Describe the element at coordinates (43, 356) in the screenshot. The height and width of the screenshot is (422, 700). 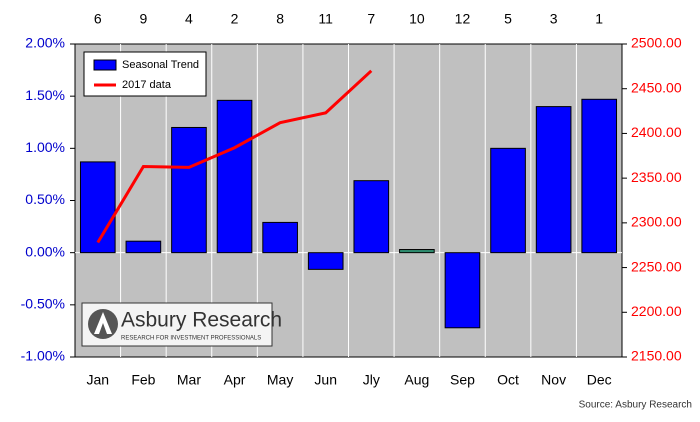
I see `y-tick-label: -1.00%` at that location.